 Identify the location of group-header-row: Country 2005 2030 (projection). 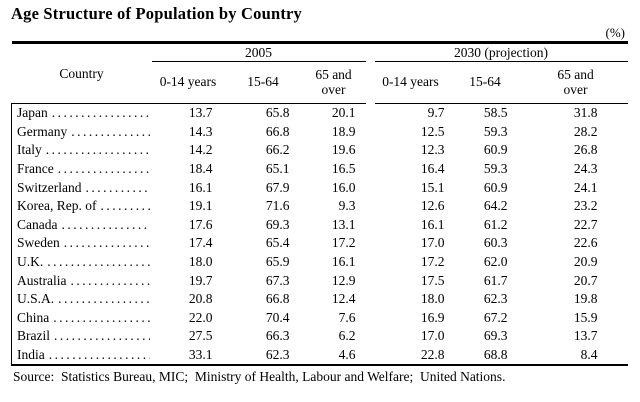
(319, 73).